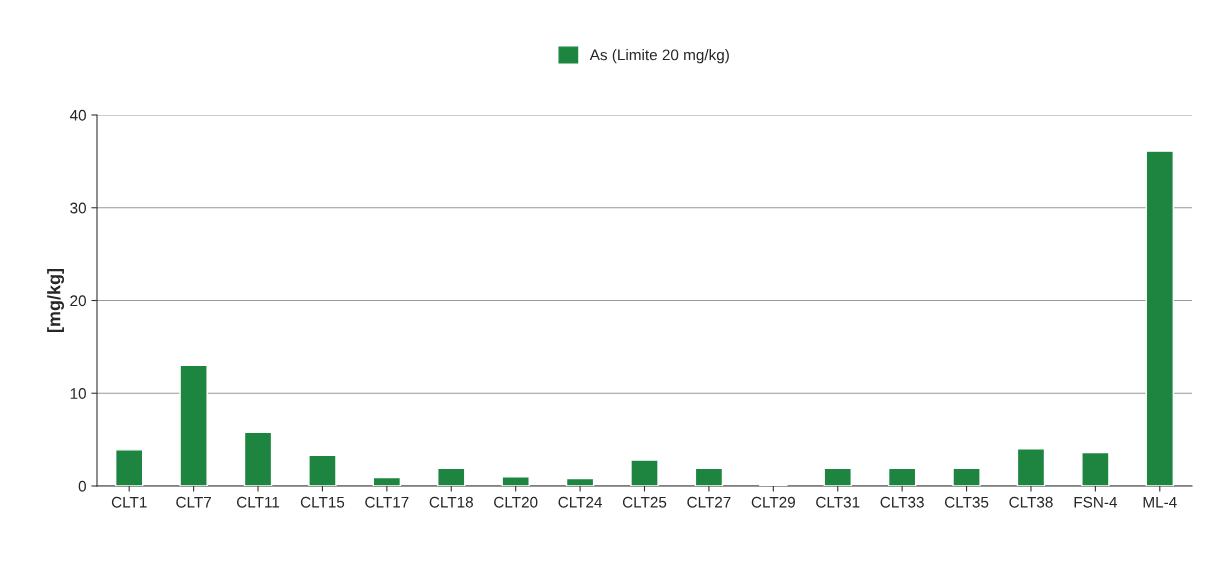  Describe the element at coordinates (78, 208) in the screenshot. I see `y-tick-label: 30` at that location.